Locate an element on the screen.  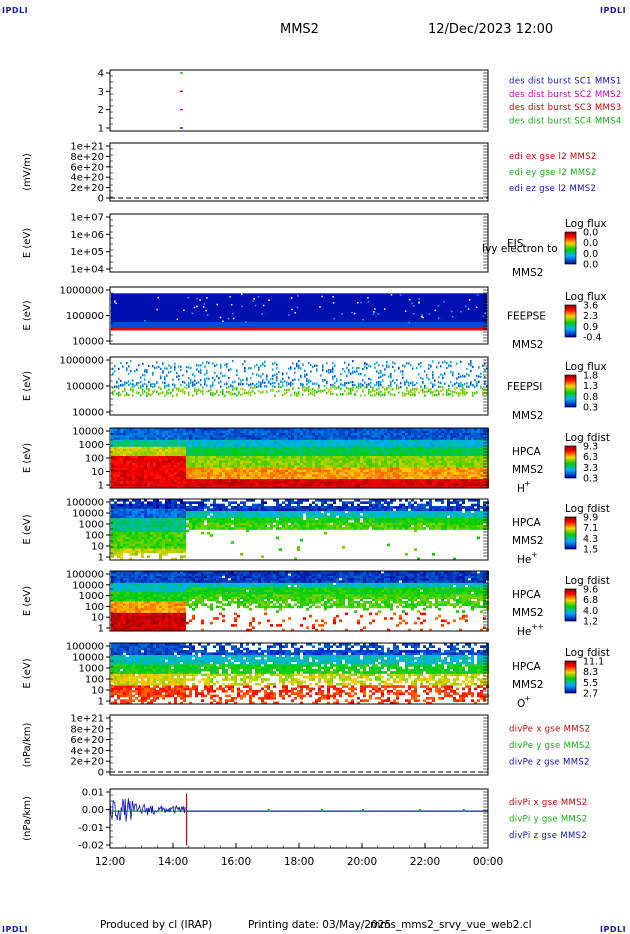
burst-right-minor-ticks is located at coordinates (485, 100).